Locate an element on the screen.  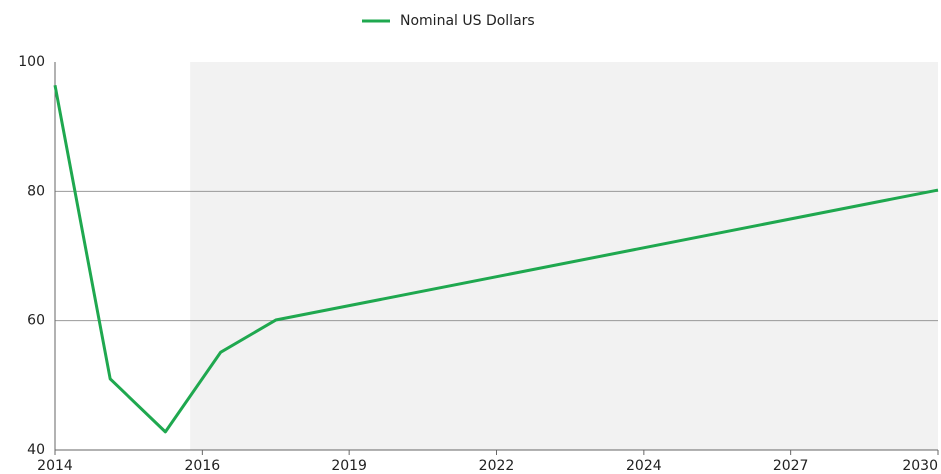
x-tick-label: 2030 is located at coordinates (920, 466).